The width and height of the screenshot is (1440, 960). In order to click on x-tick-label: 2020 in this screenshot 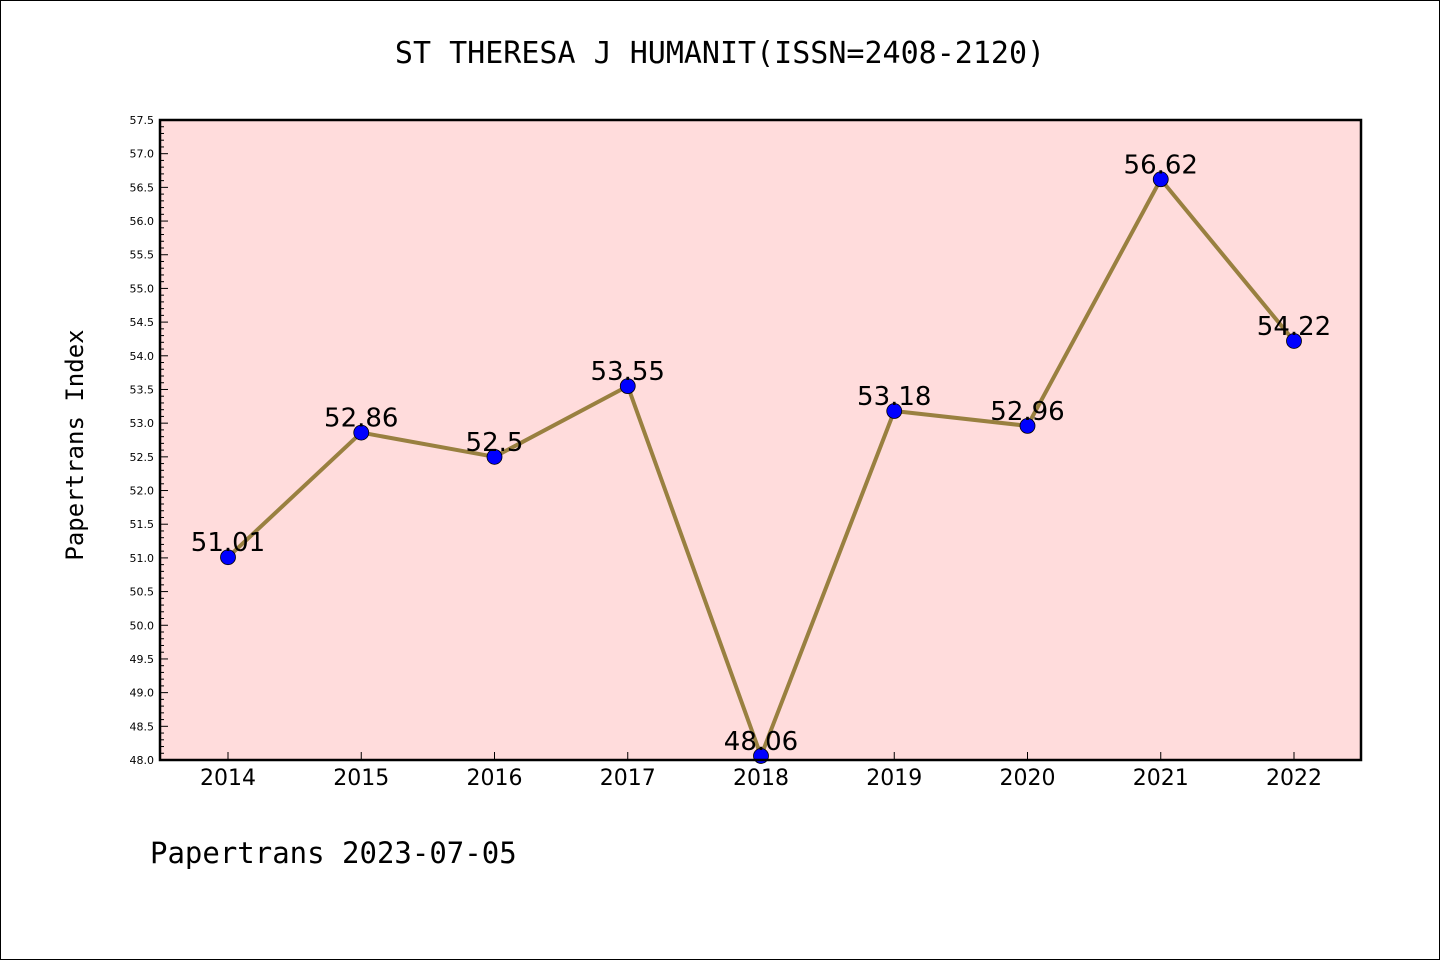, I will do `click(1028, 778)`.